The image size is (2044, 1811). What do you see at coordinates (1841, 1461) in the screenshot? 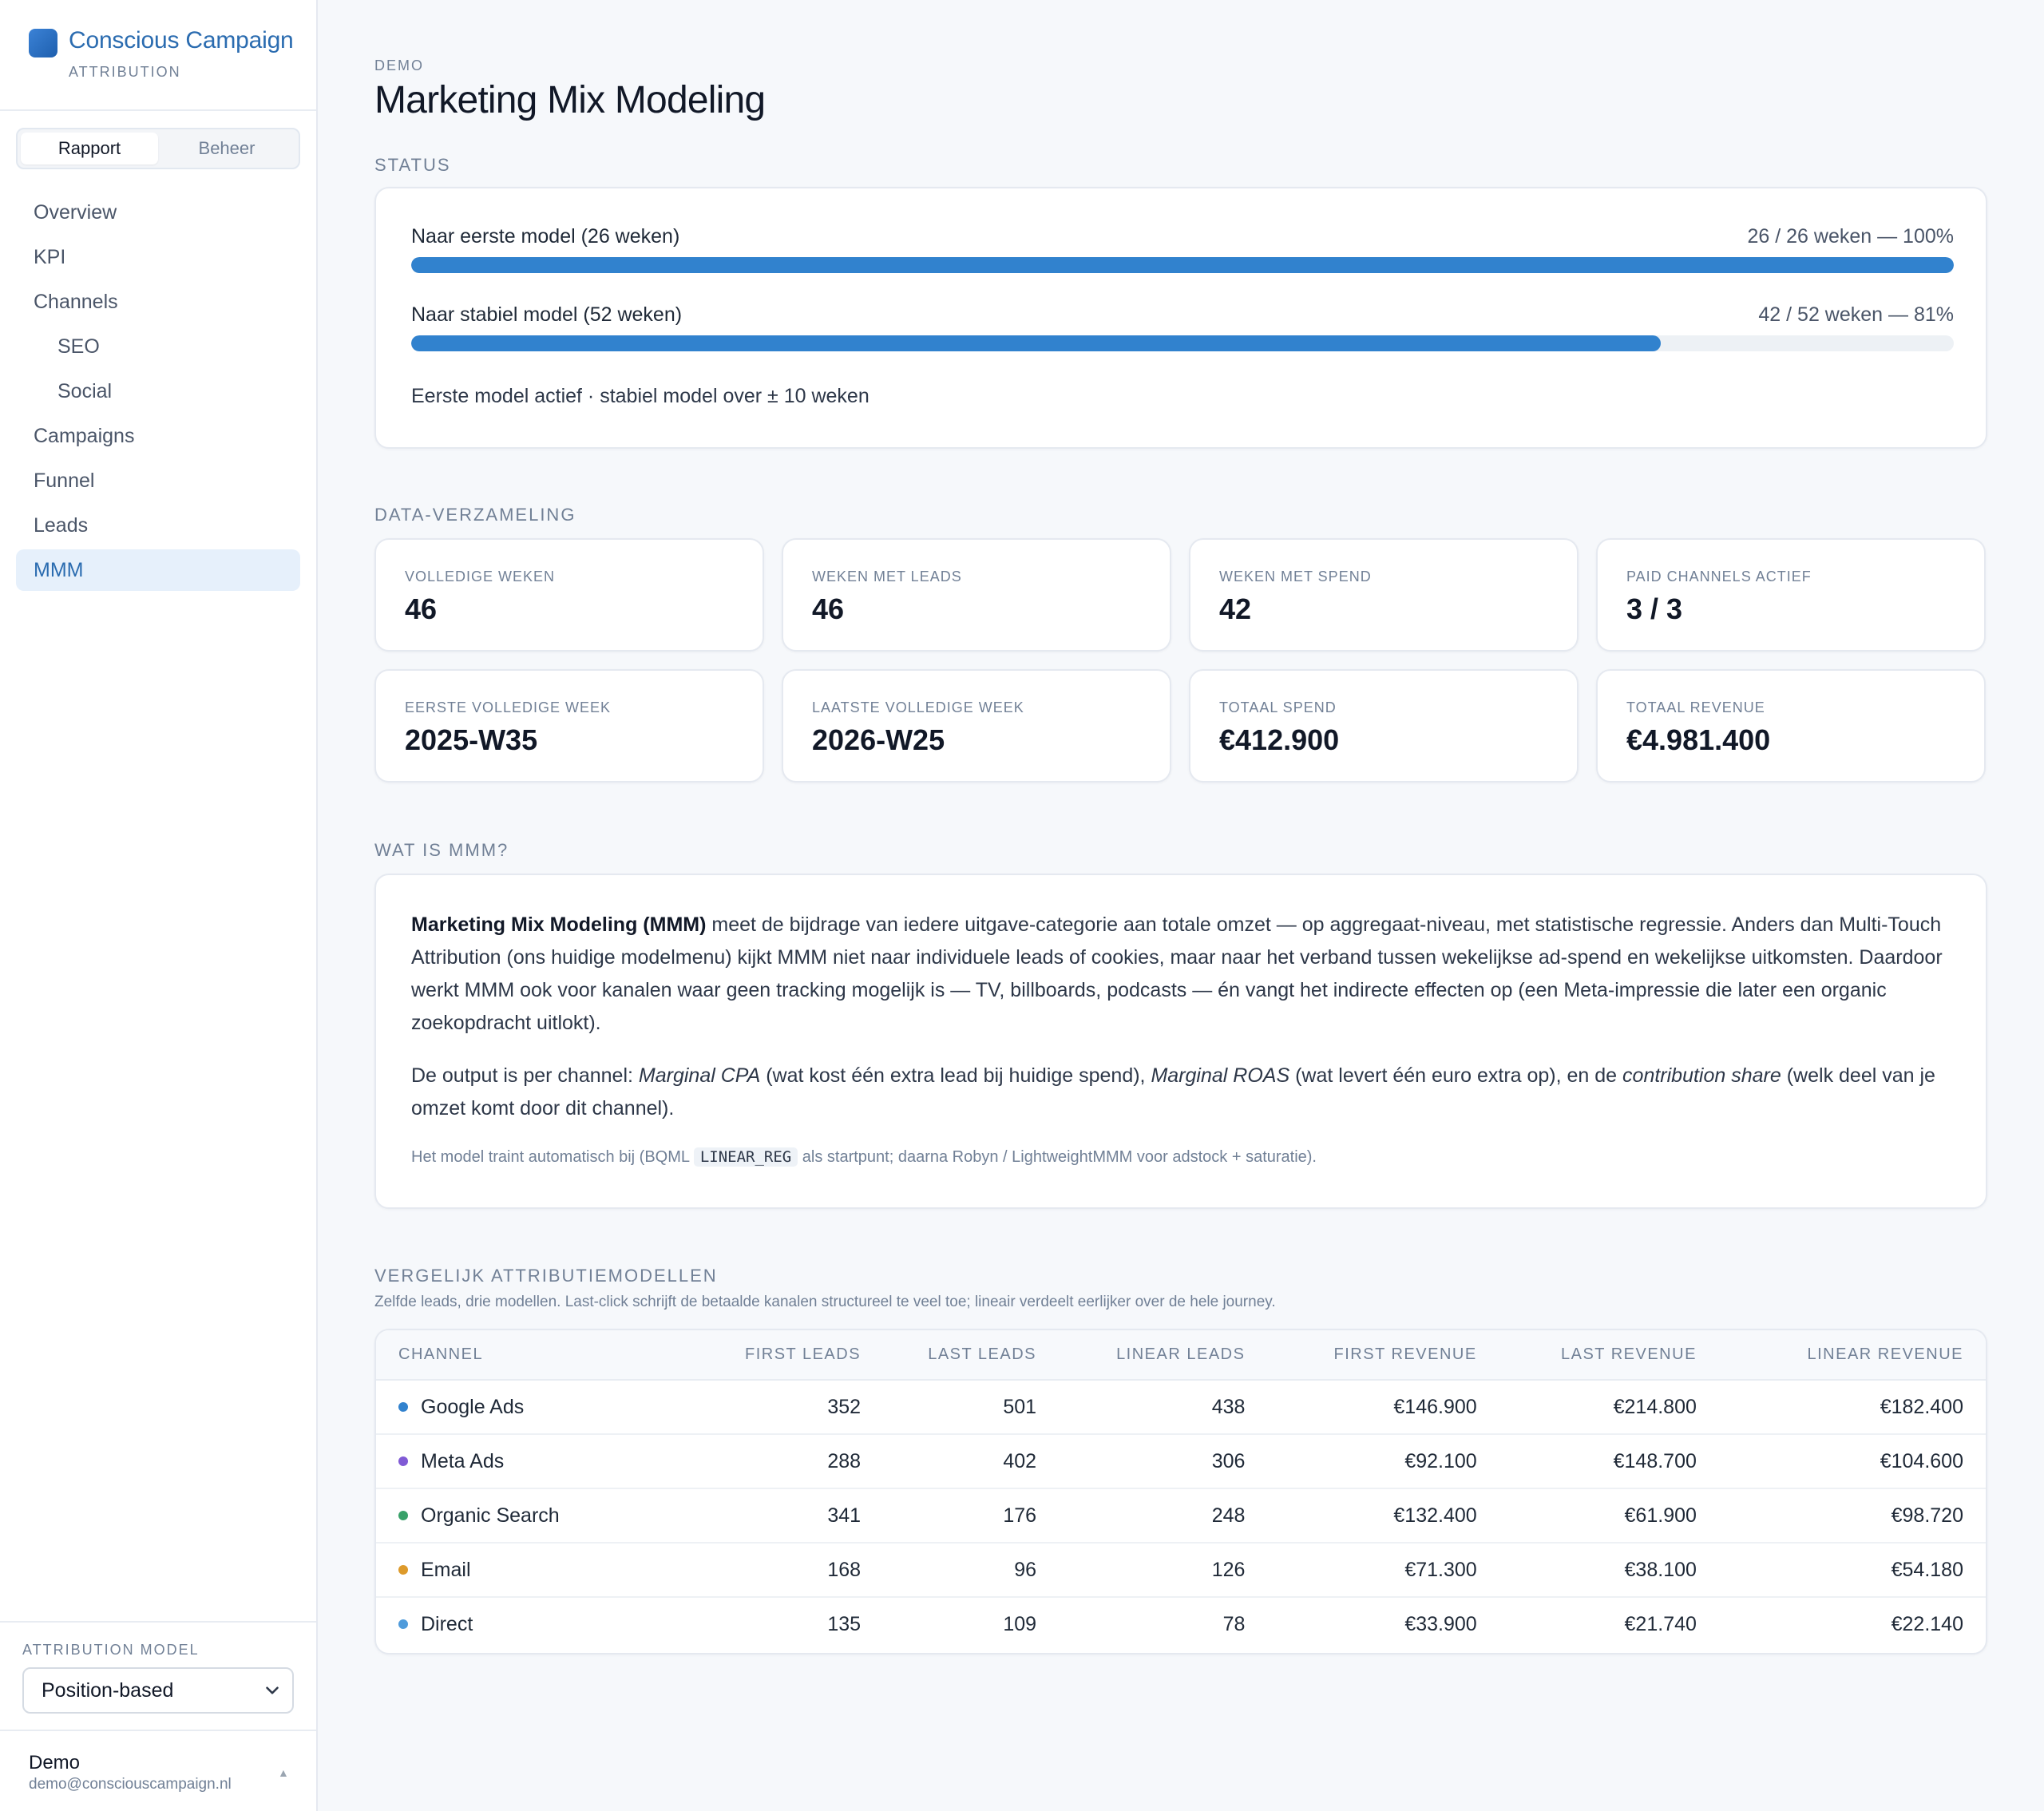
I see `table-cell: €104.600` at bounding box center [1841, 1461].